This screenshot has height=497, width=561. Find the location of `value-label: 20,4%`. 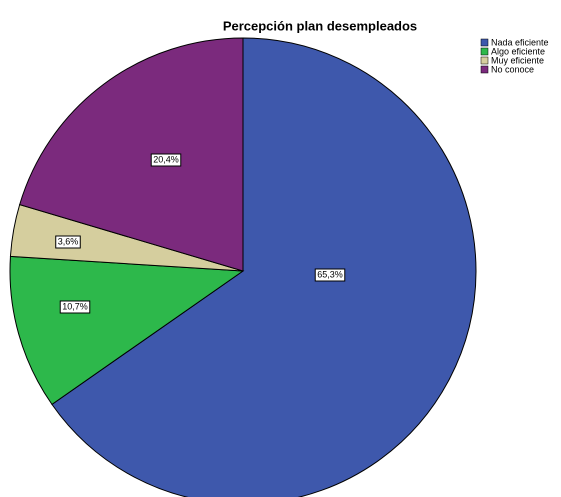

value-label: 20,4% is located at coordinates (166, 159).